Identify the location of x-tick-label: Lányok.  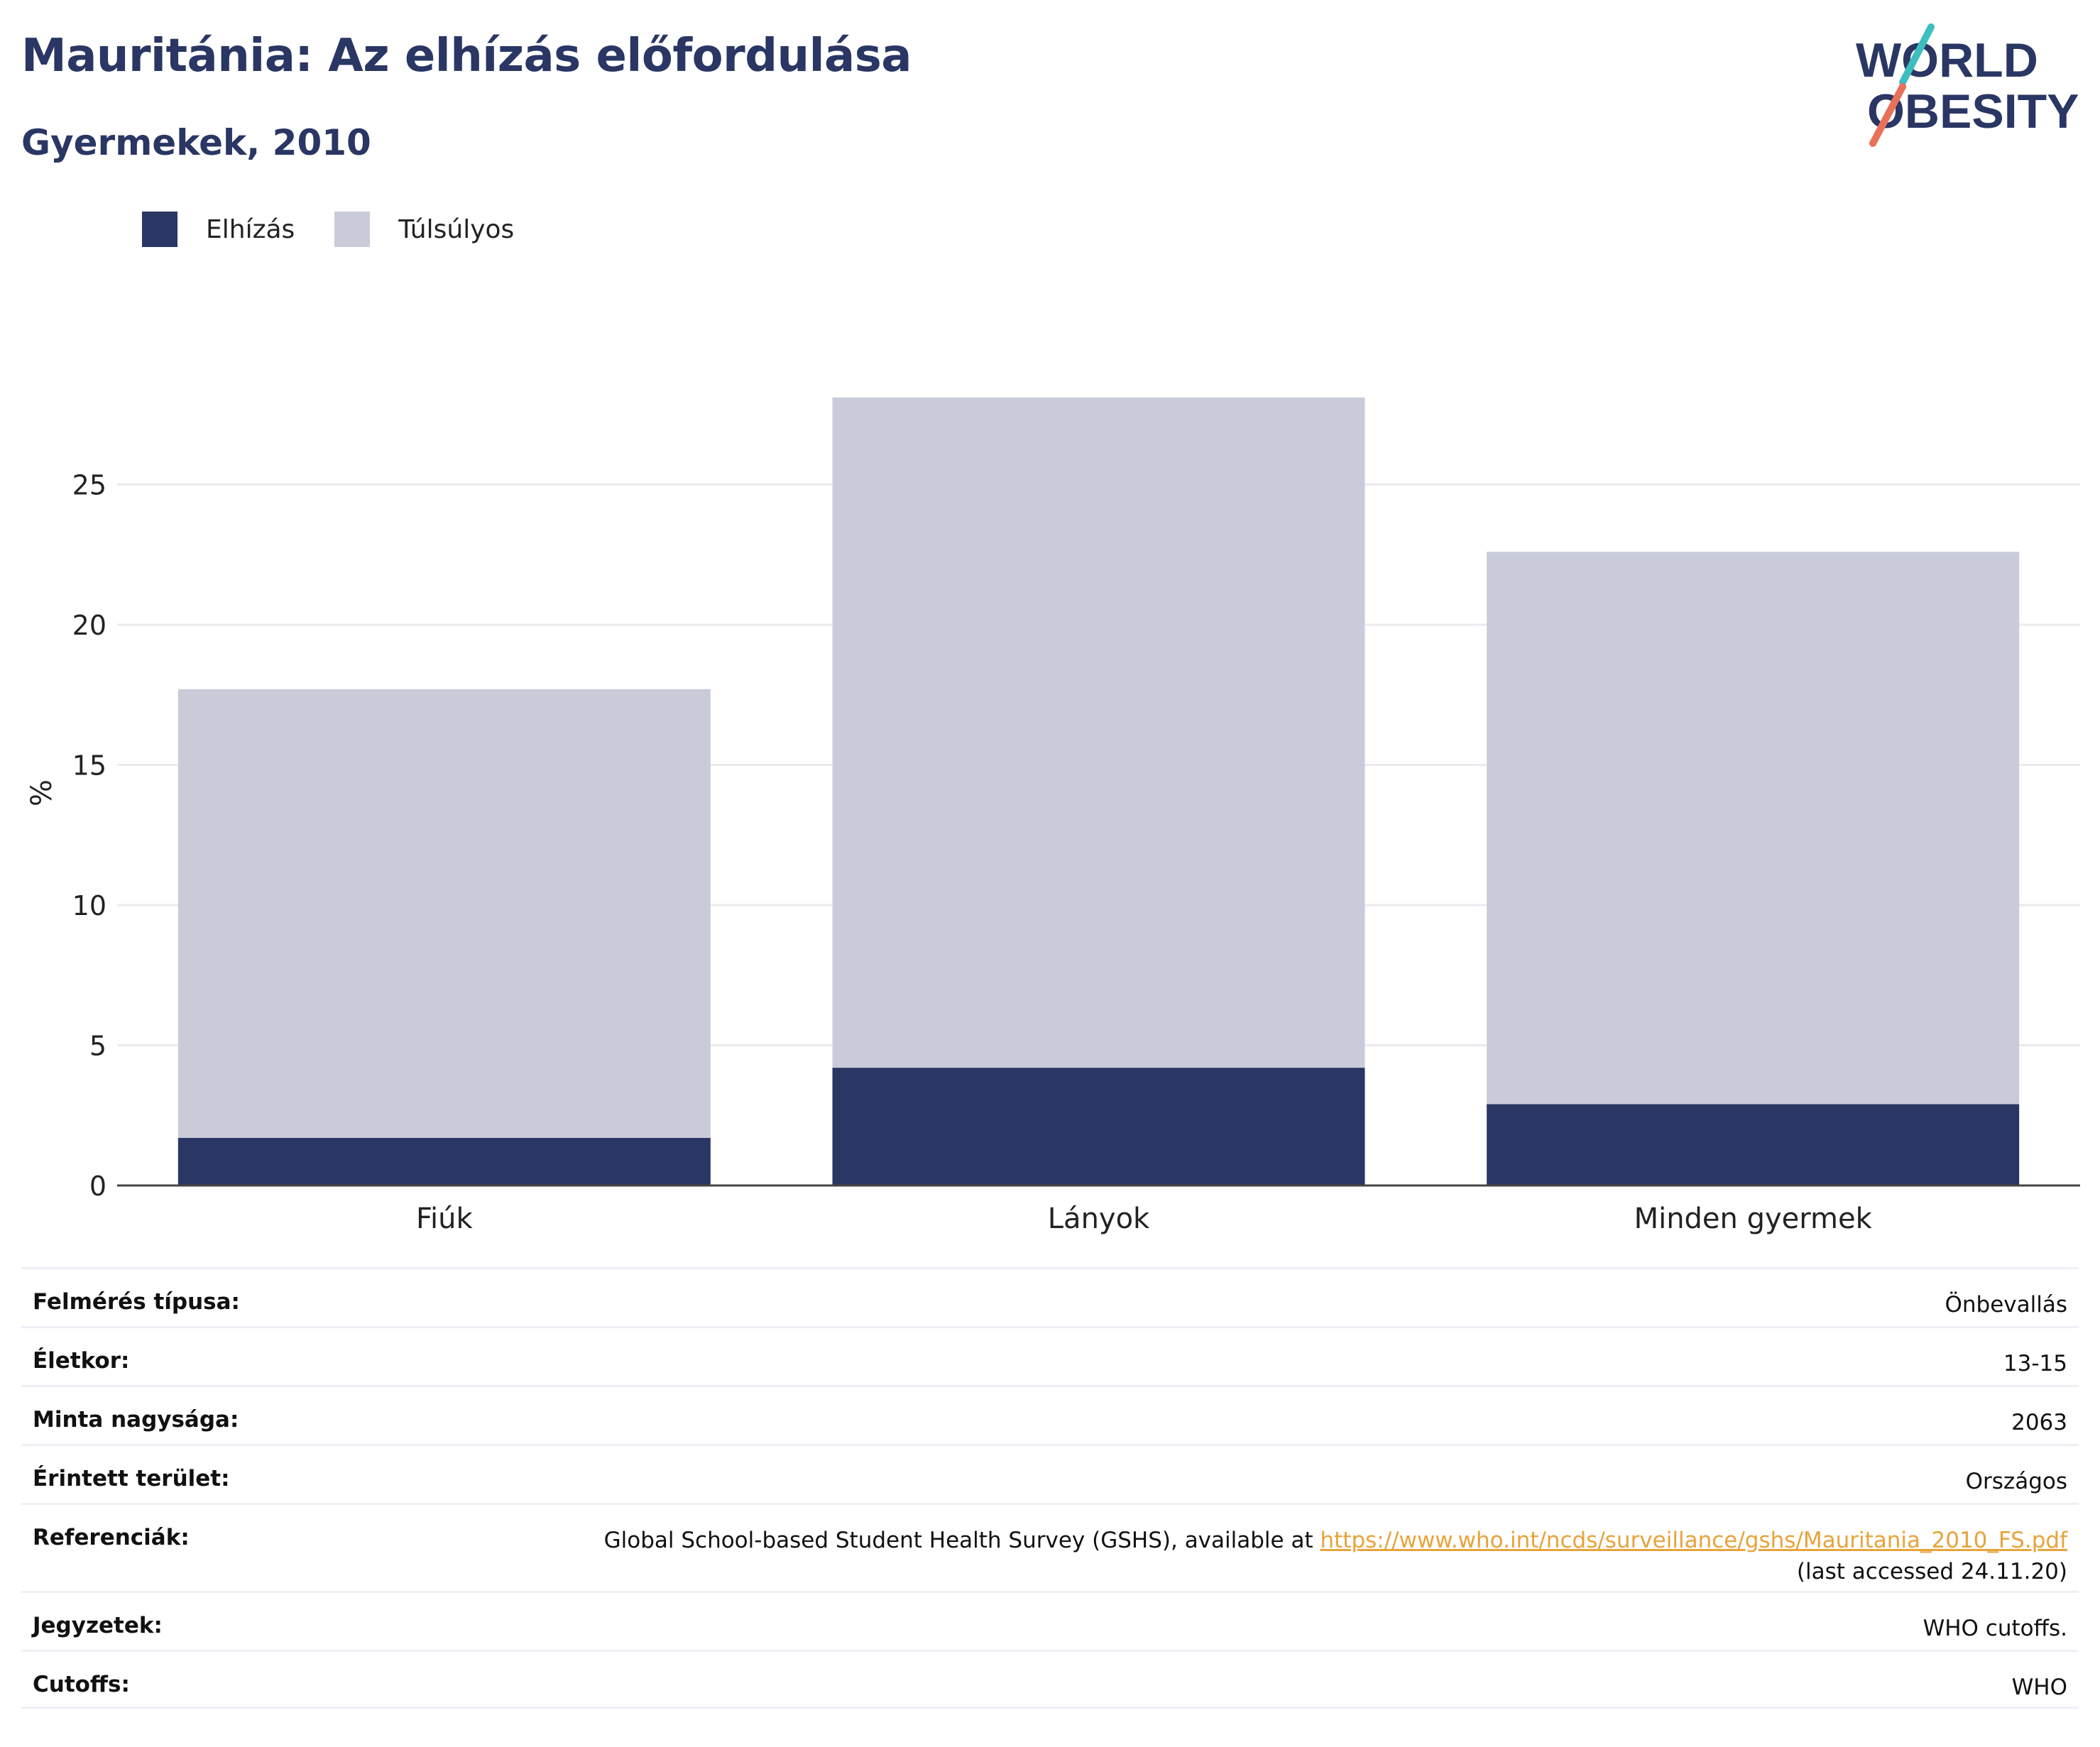
(1099, 1219).